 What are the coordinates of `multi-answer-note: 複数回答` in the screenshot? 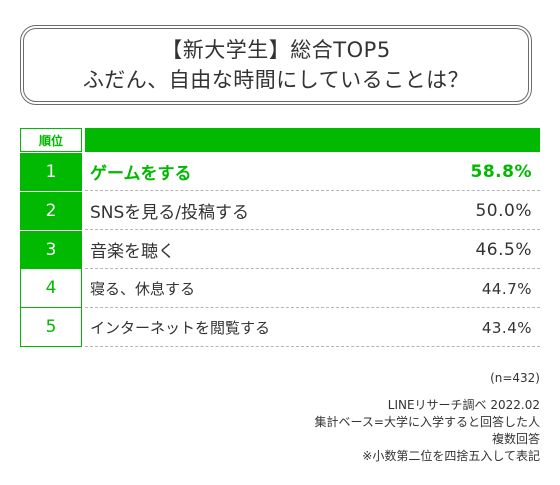 It's located at (515, 439).